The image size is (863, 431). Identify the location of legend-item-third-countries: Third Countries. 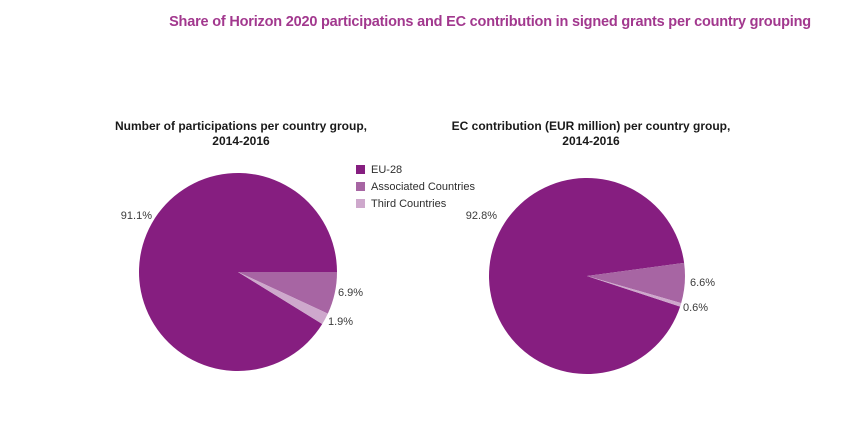
(415, 203).